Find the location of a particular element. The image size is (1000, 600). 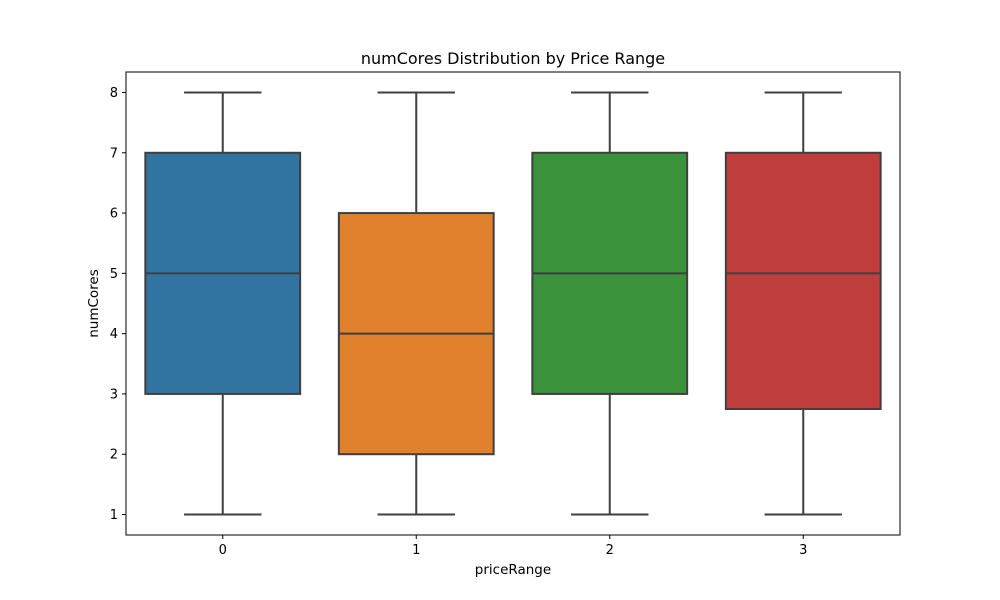

iqr-box is located at coordinates (803, 281).